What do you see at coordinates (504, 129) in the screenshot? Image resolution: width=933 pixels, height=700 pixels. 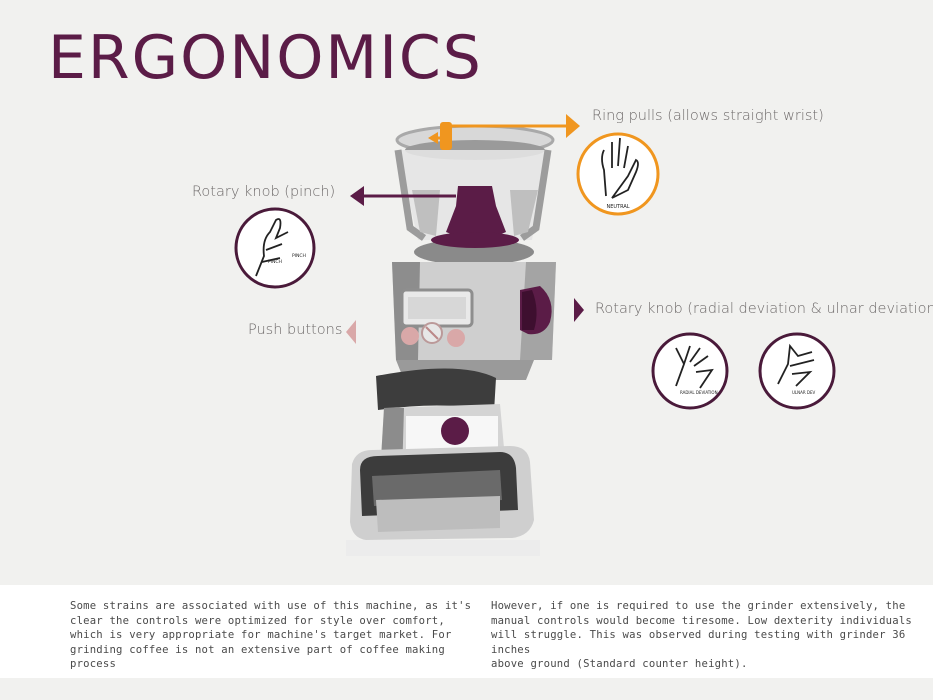 I see `ring-pulls-arrow` at bounding box center [504, 129].